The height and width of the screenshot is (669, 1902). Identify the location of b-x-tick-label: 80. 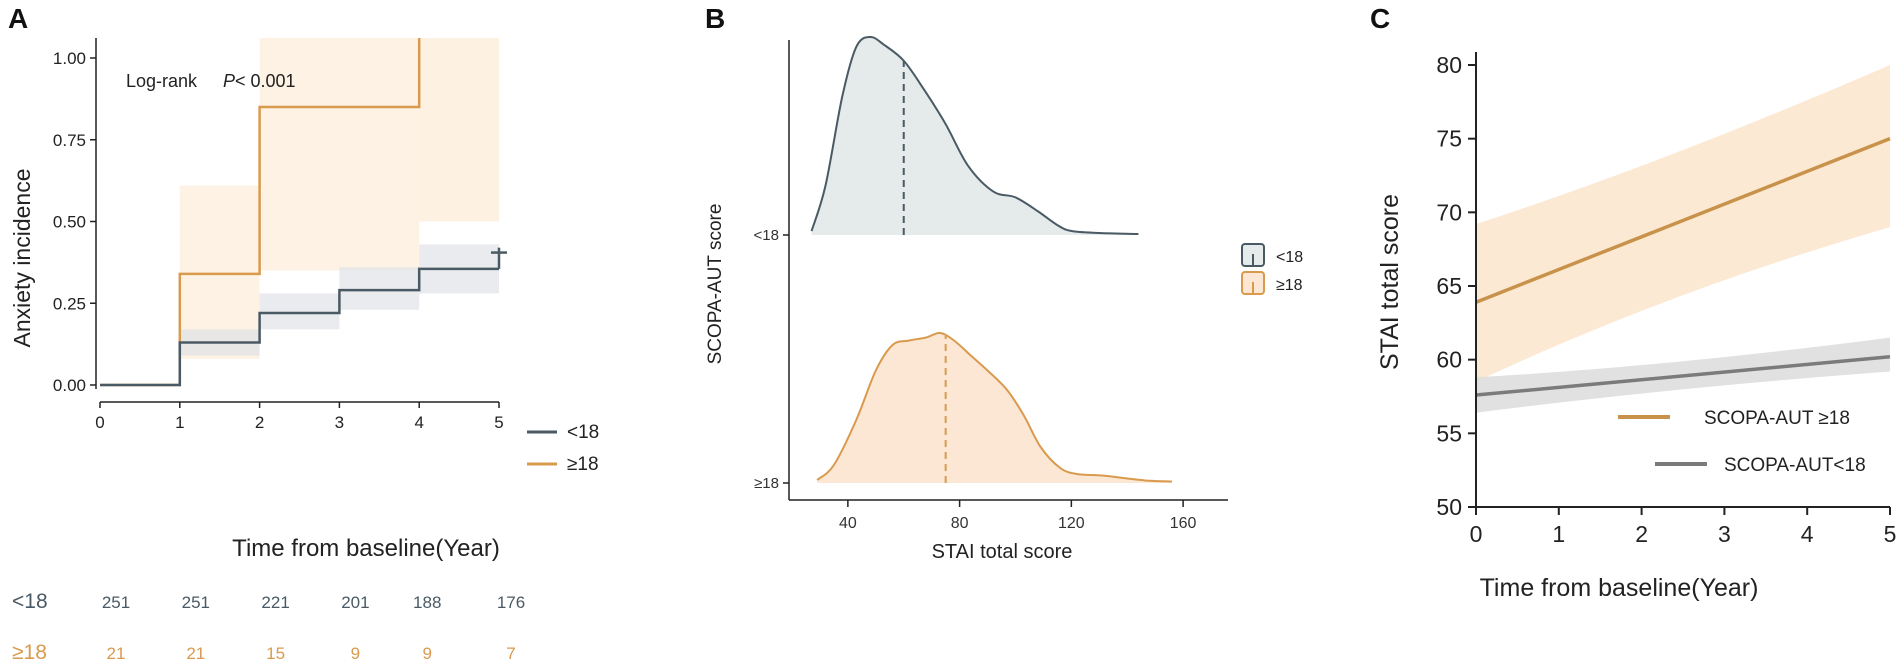
(960, 523).